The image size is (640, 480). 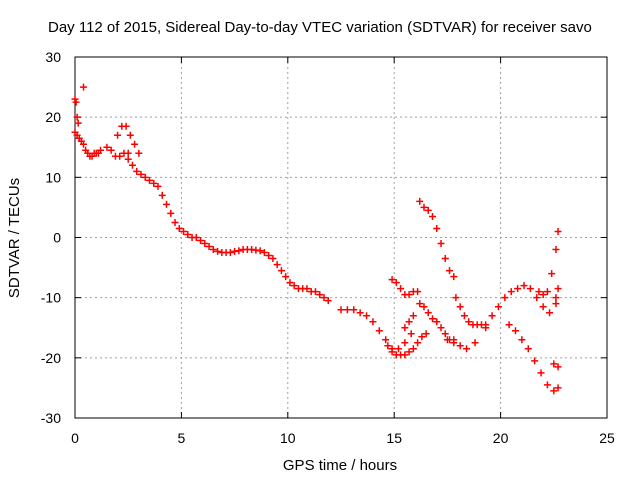 What do you see at coordinates (51, 358) in the screenshot?
I see `y-tick-label: -20` at bounding box center [51, 358].